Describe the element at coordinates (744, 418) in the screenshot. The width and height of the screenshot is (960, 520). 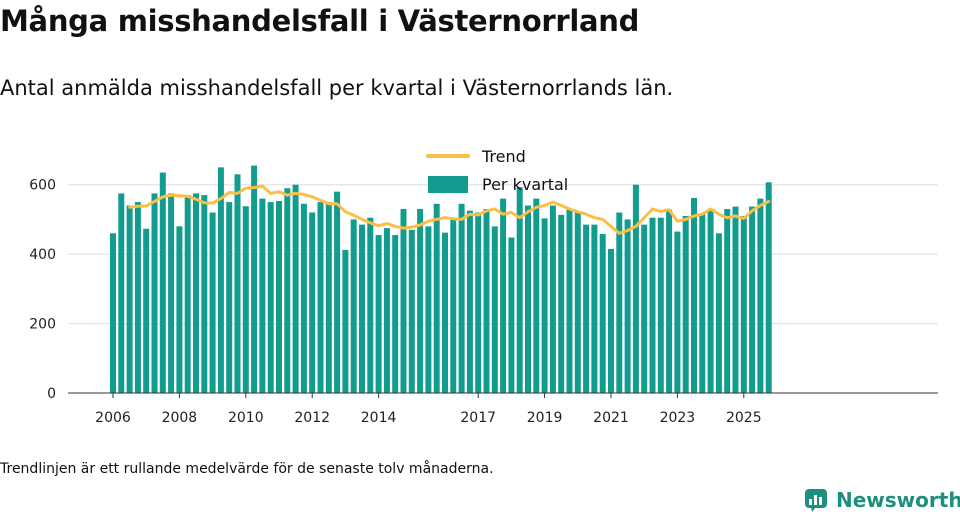
I see `x-tick-label: 2025` at that location.